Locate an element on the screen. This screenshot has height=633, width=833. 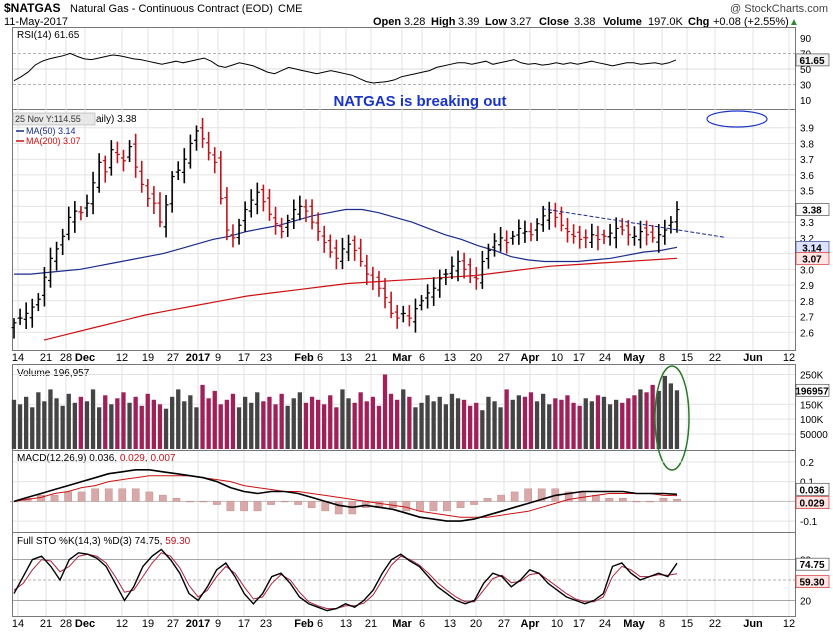
macd-line is located at coordinates (345, 495).